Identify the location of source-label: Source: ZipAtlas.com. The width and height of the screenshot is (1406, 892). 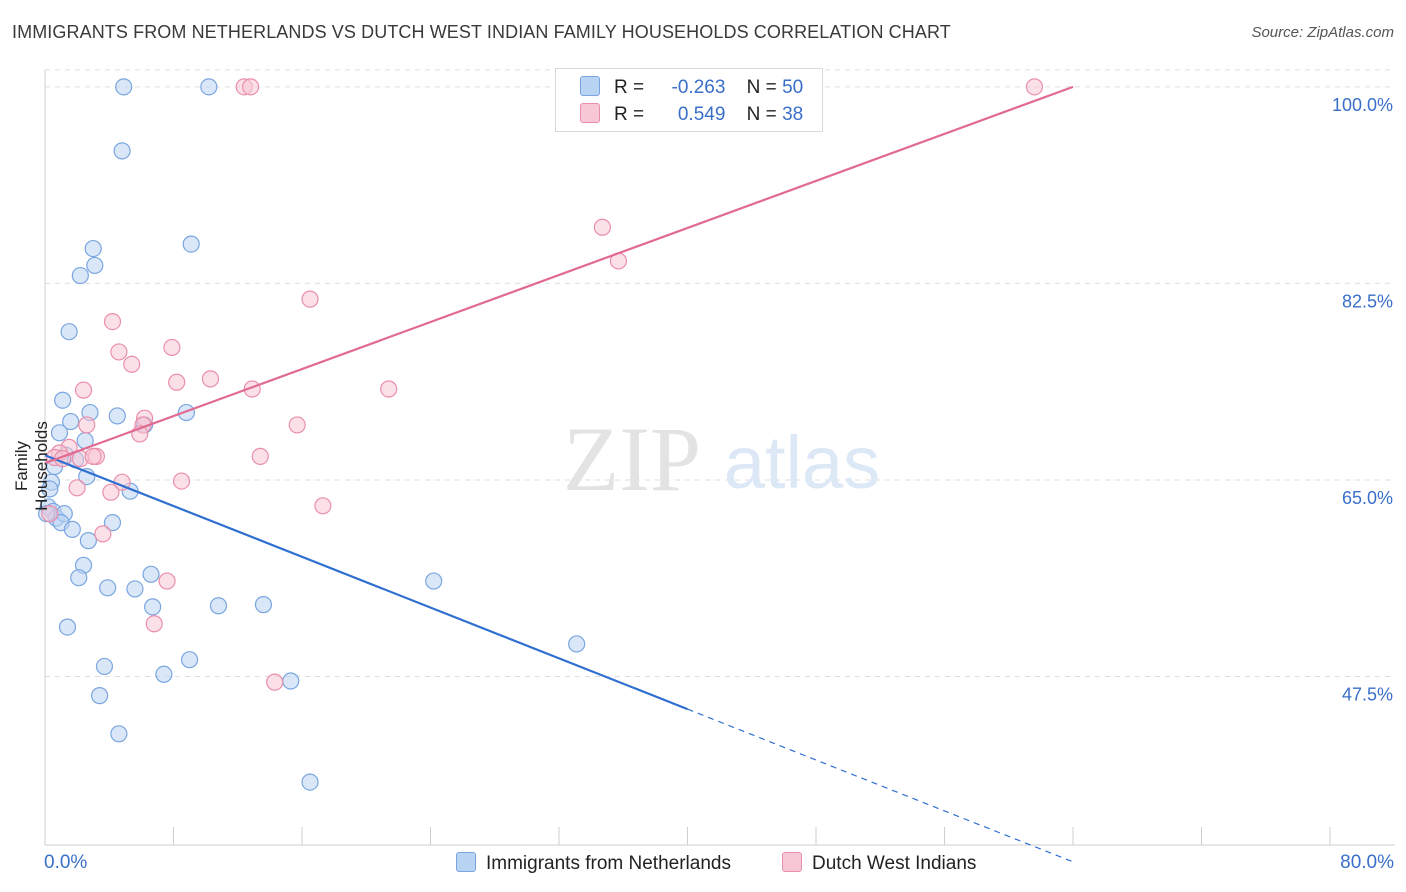
(1322, 32).